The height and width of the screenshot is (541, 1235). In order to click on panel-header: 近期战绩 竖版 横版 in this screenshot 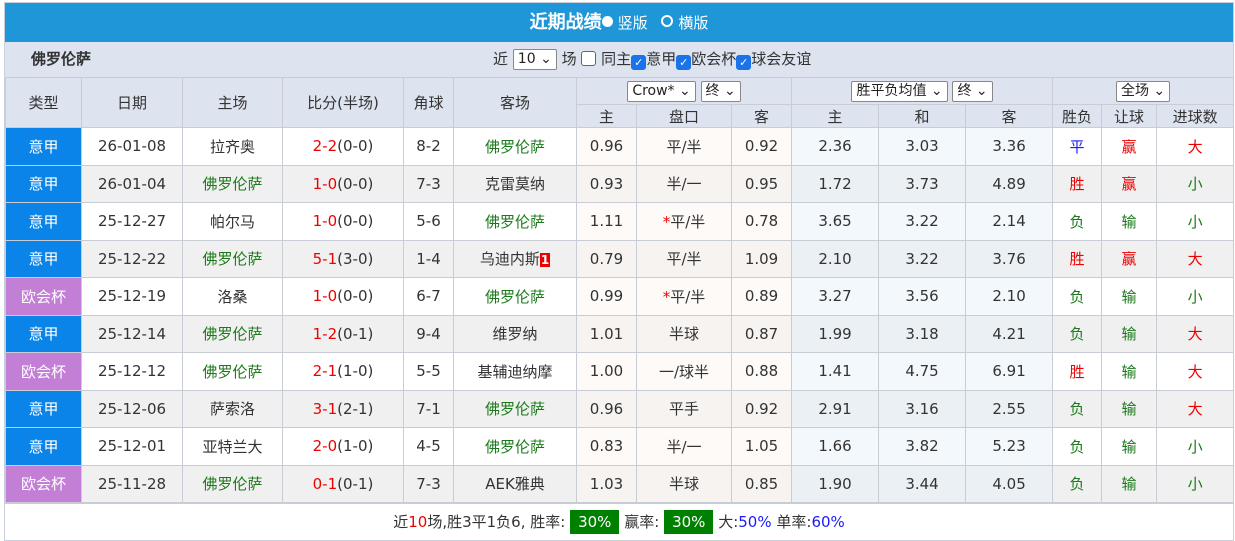, I will do `click(619, 22)`.